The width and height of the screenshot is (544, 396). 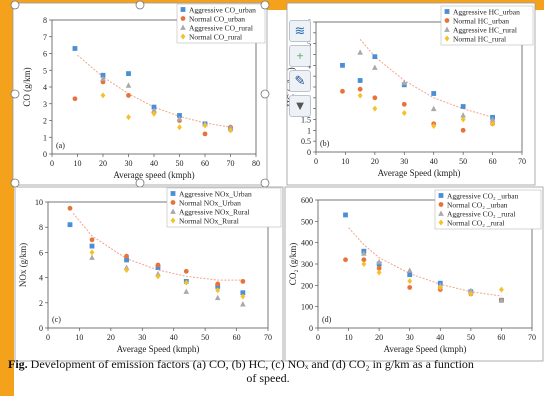 I want to click on caption-line2: of speed., so click(x=268, y=378).